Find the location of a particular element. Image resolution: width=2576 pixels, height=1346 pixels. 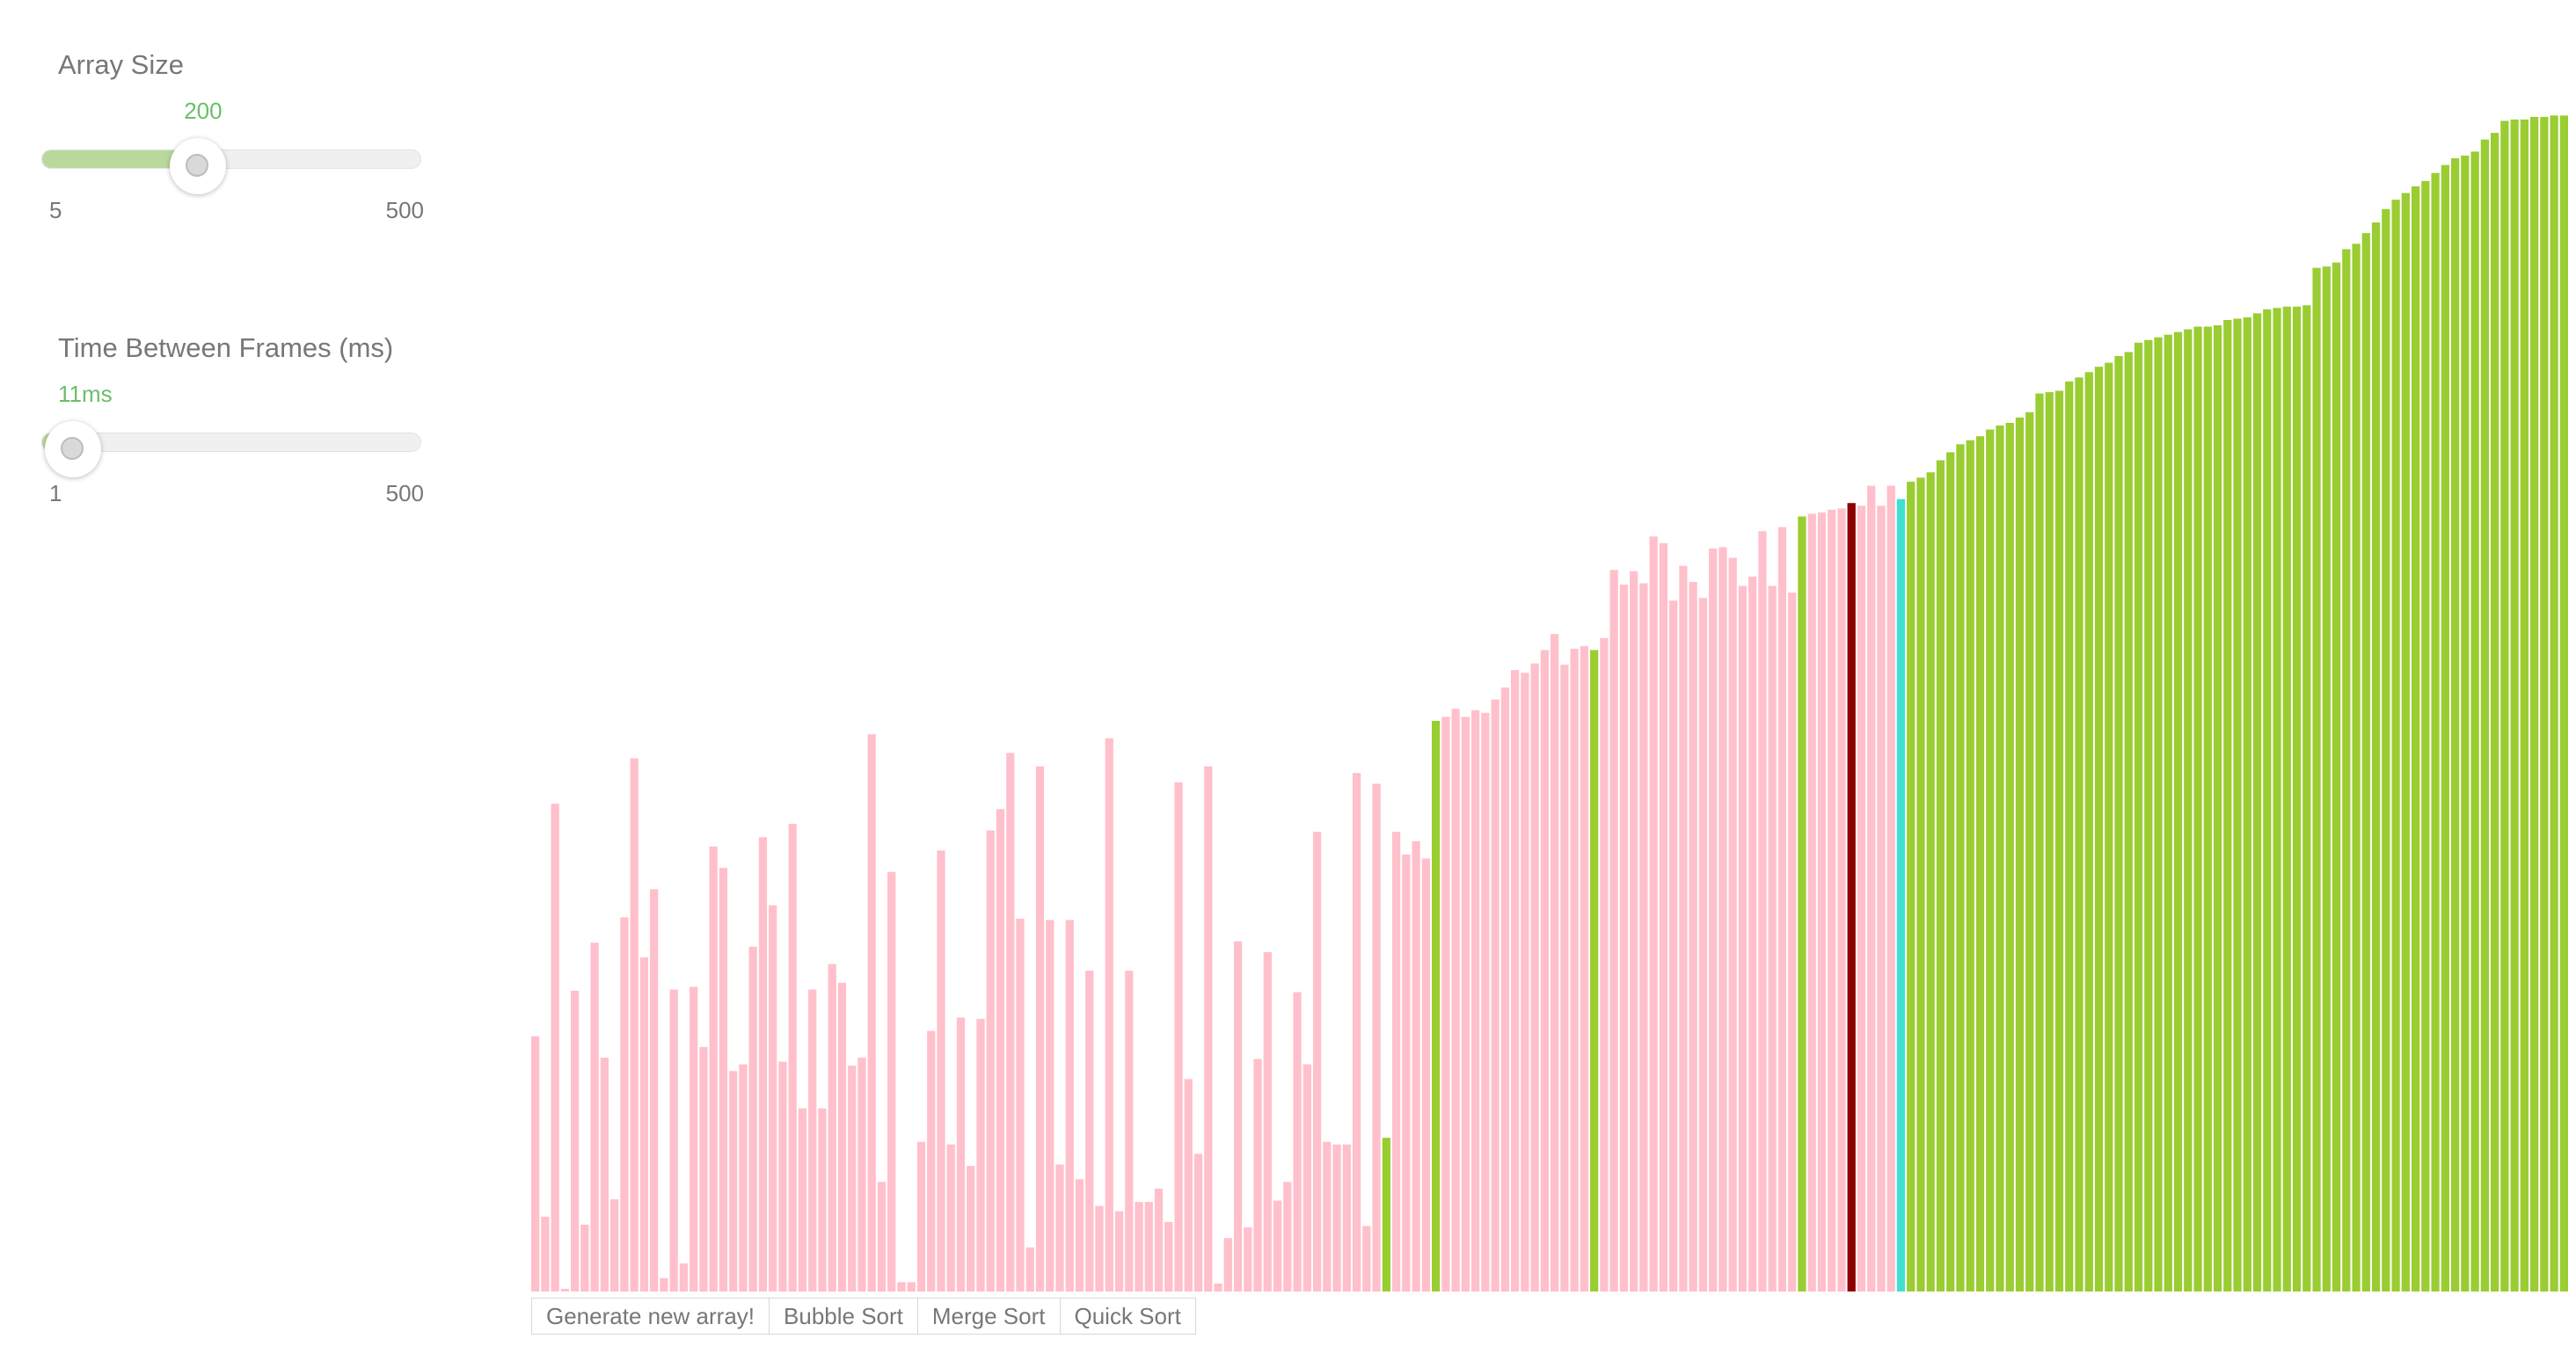

array-size-handle is located at coordinates (197, 166).